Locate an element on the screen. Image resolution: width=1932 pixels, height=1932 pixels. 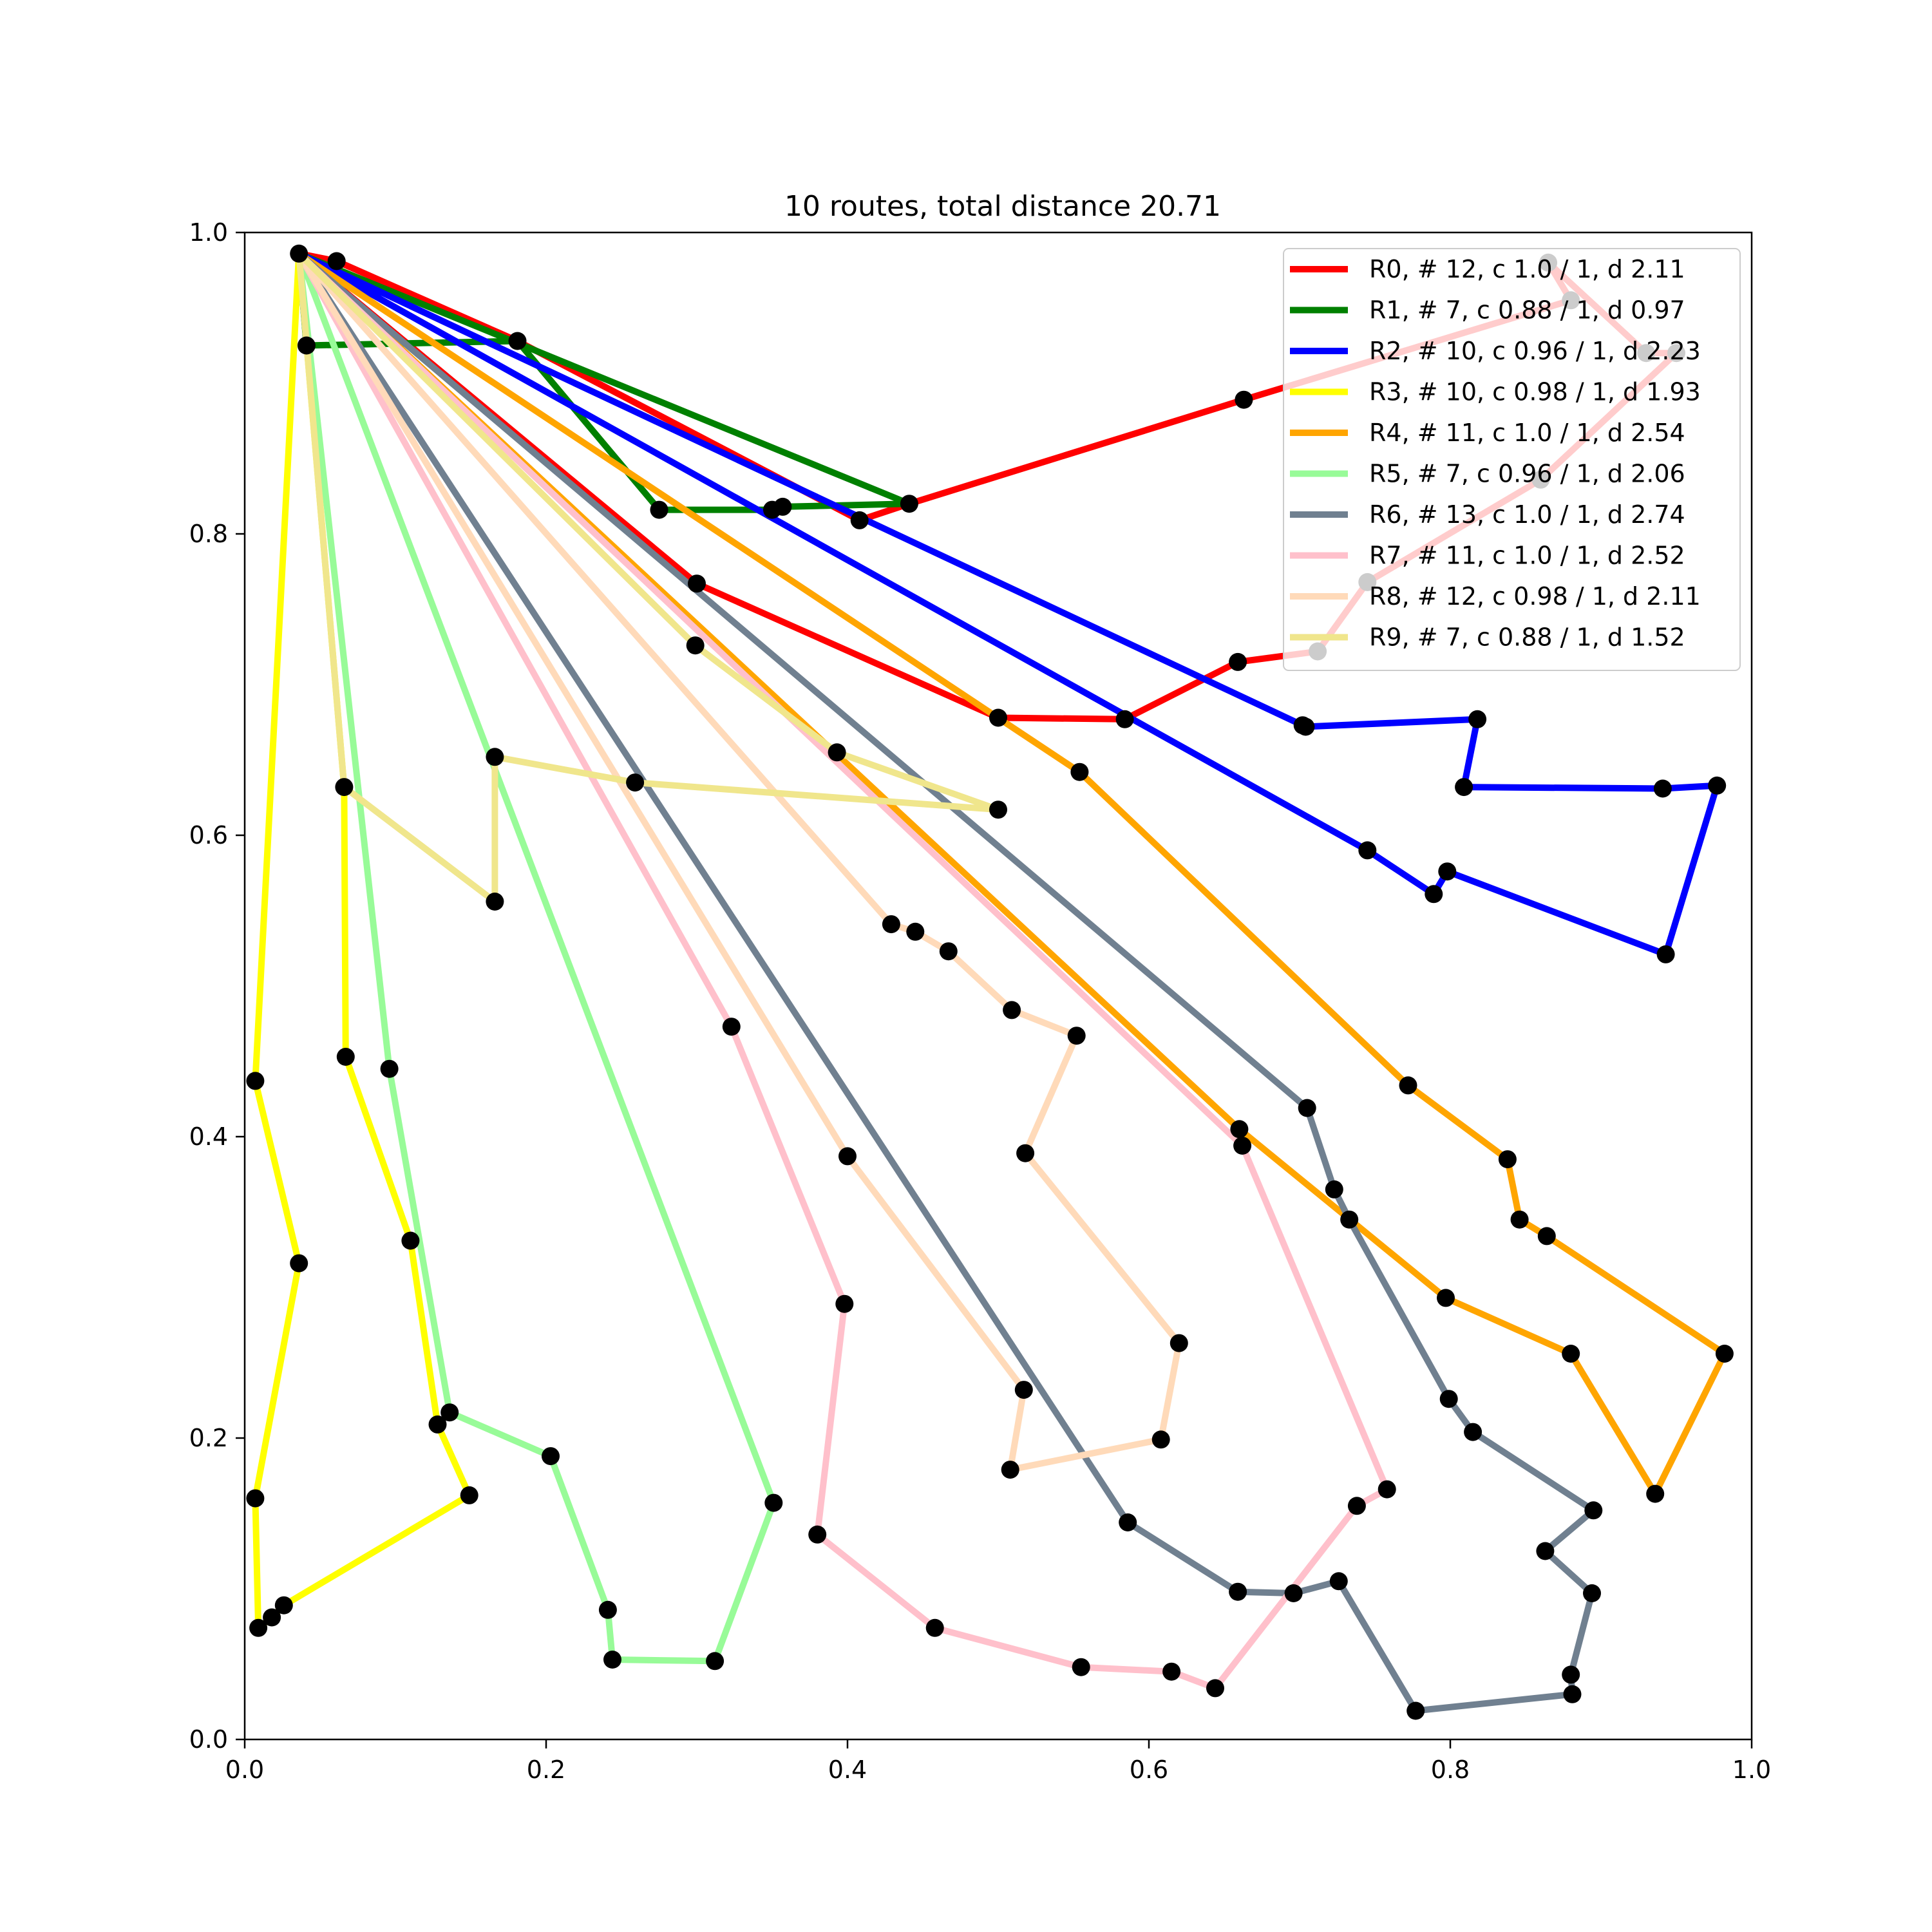
legend-label-r5: R5, # 7, c 0.96 / 1, d 2.06 is located at coordinates (1527, 474).